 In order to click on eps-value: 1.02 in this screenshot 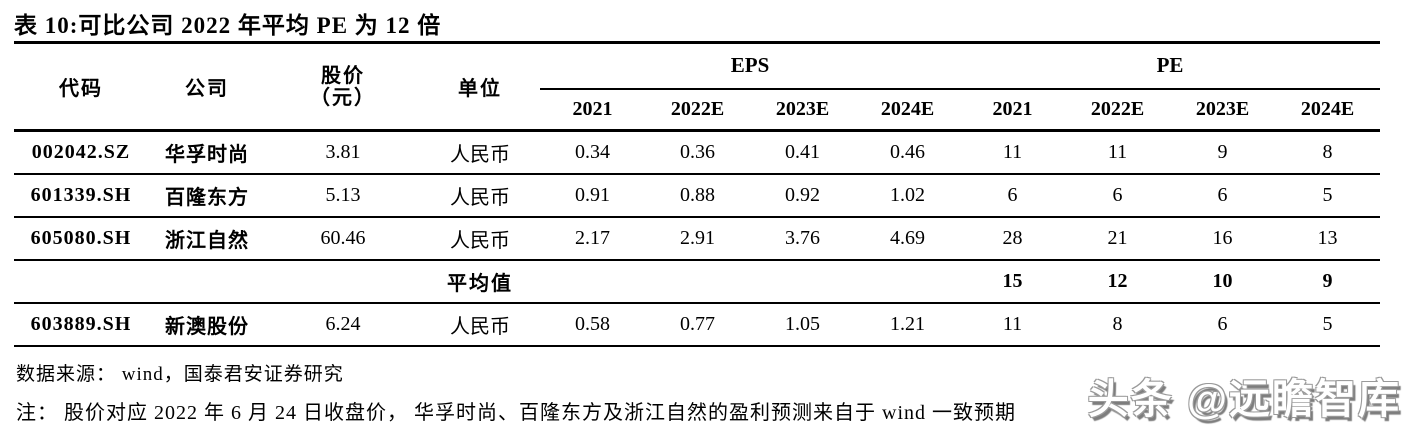, I will do `click(908, 195)`.